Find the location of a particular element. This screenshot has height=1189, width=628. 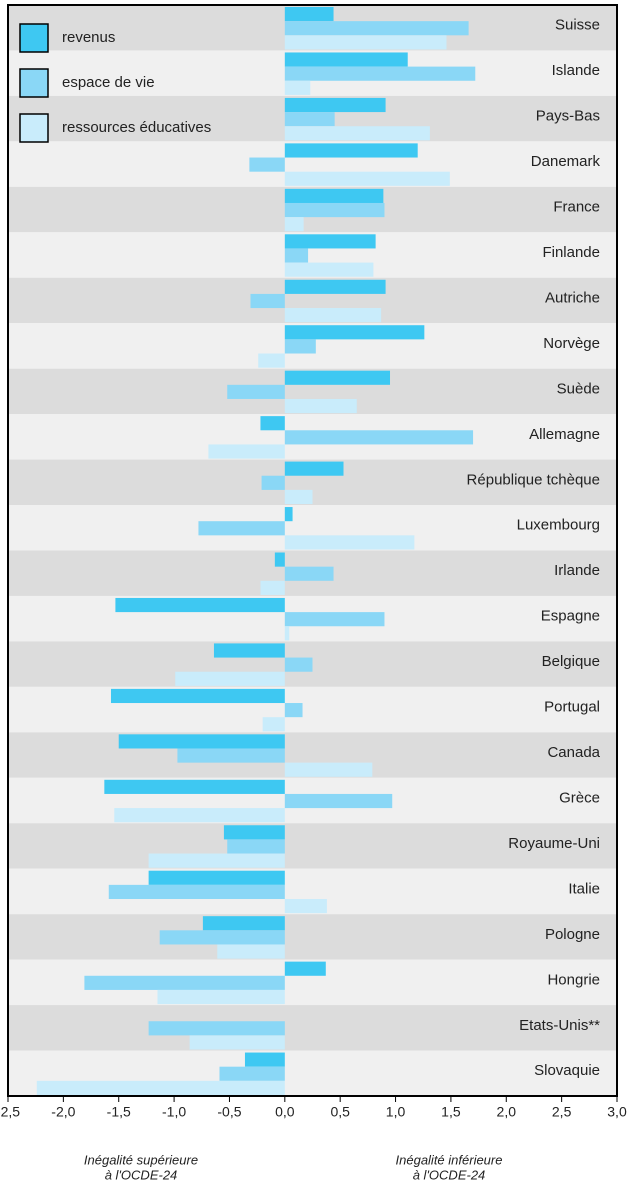

category-label: Canada is located at coordinates (573, 752).